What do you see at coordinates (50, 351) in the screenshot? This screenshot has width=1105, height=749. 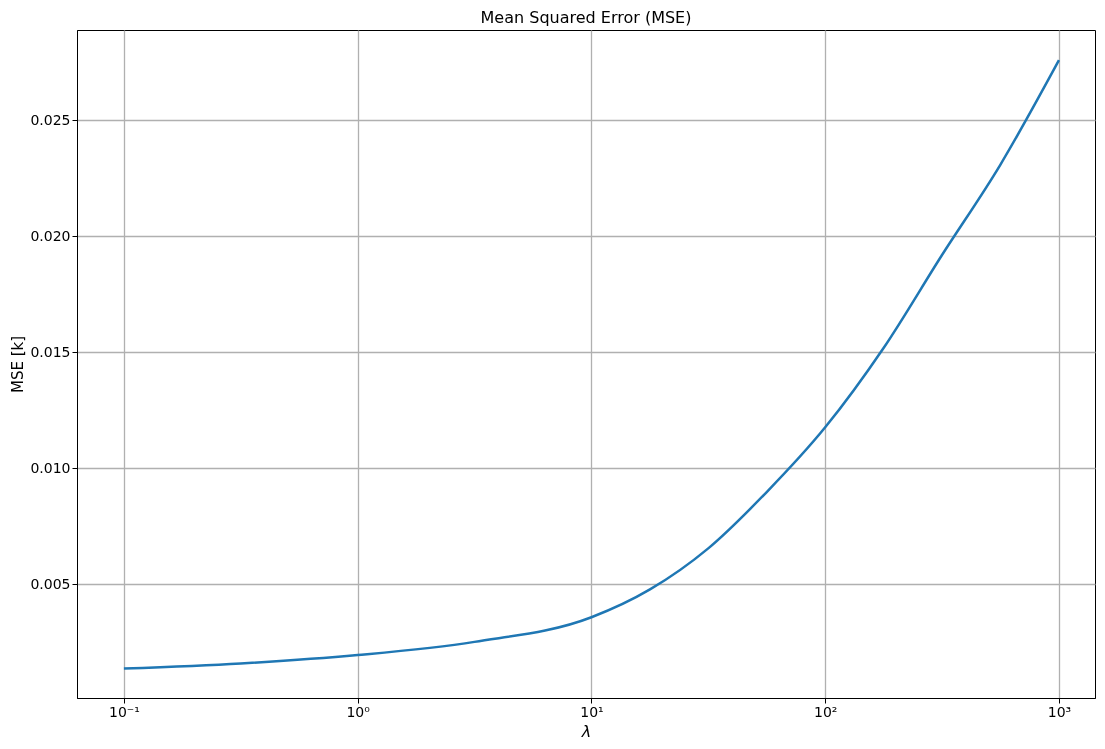 I see `y-tick-label: 0.015` at bounding box center [50, 351].